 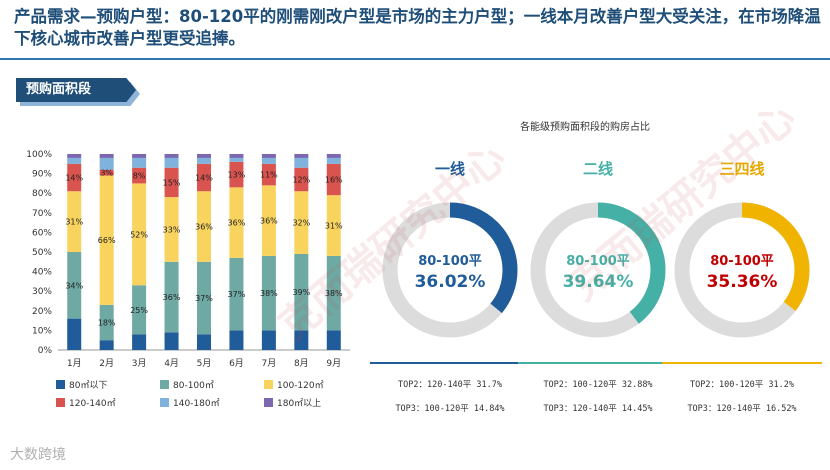 I want to click on data-label: 16%, so click(x=334, y=179).